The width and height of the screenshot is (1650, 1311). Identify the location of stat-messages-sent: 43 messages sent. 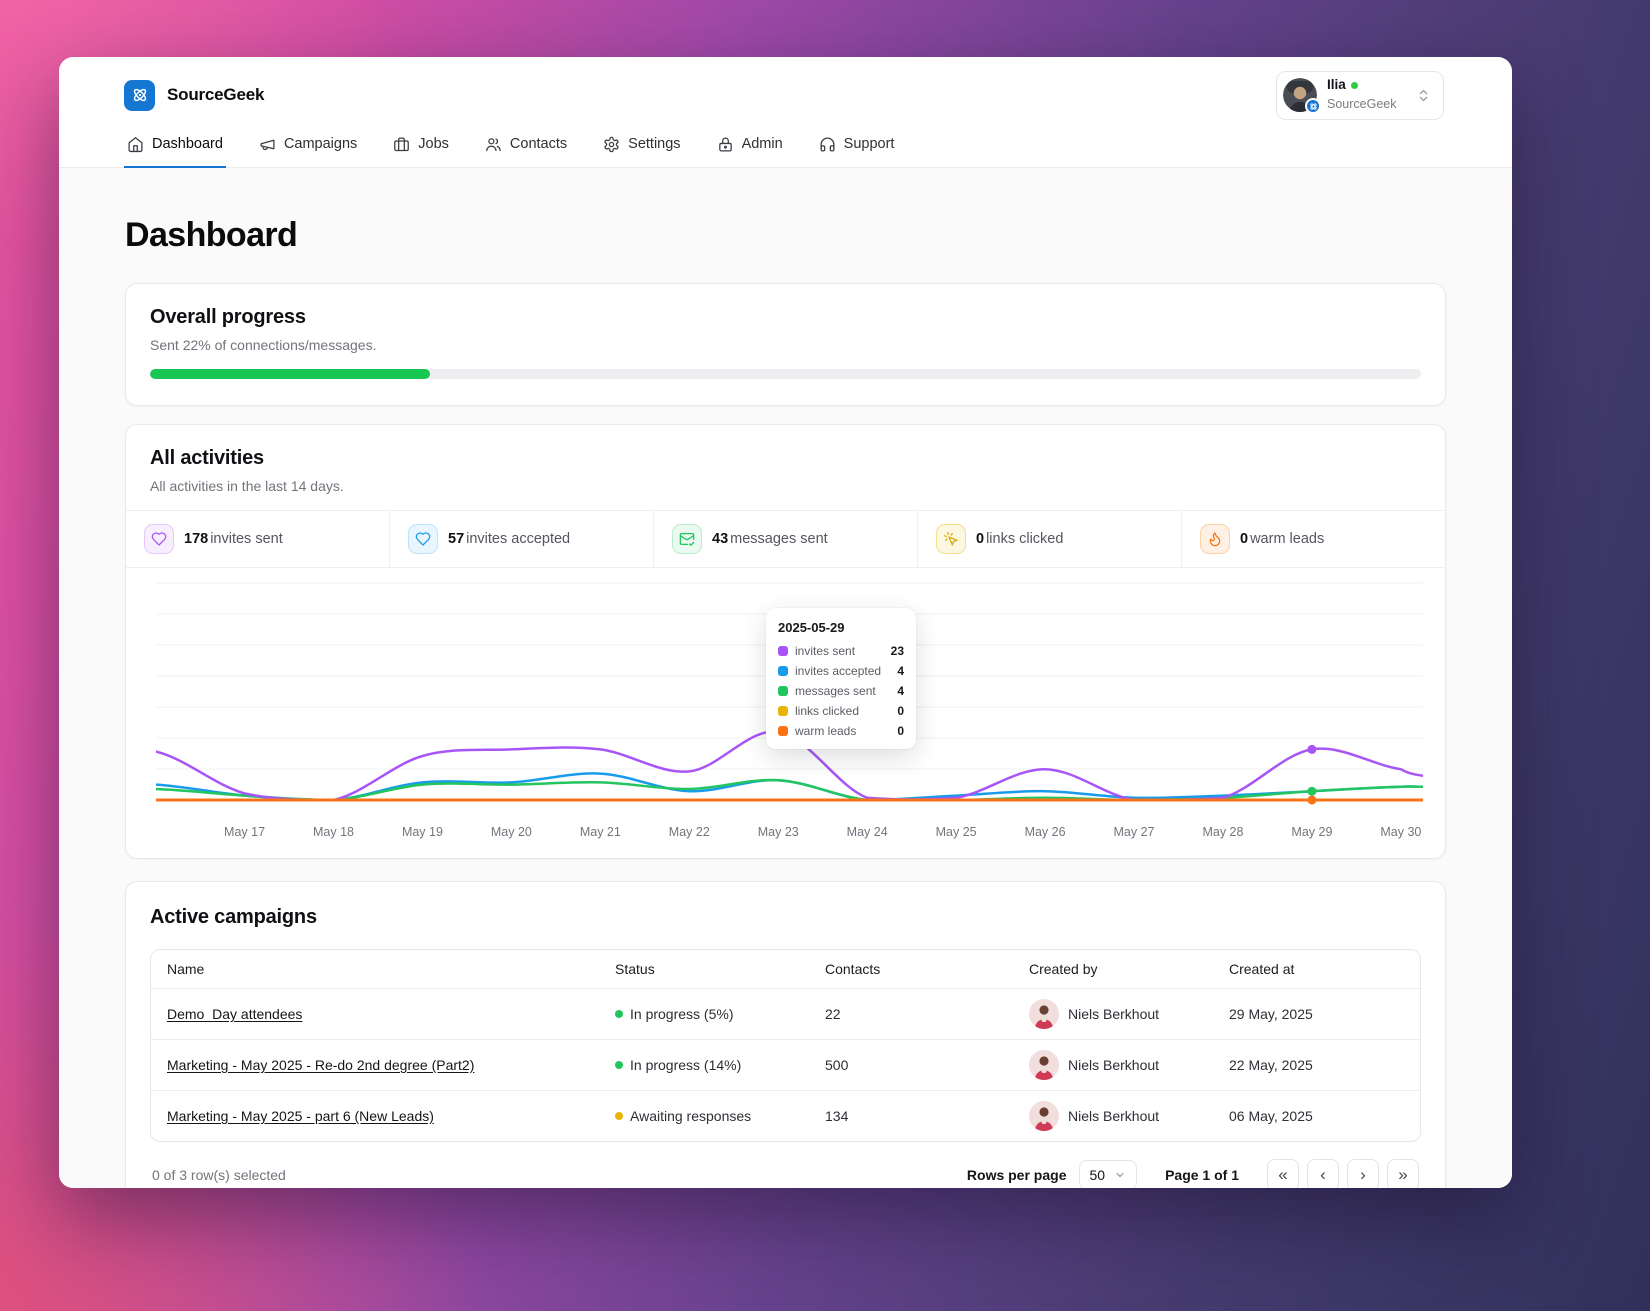
(785, 538).